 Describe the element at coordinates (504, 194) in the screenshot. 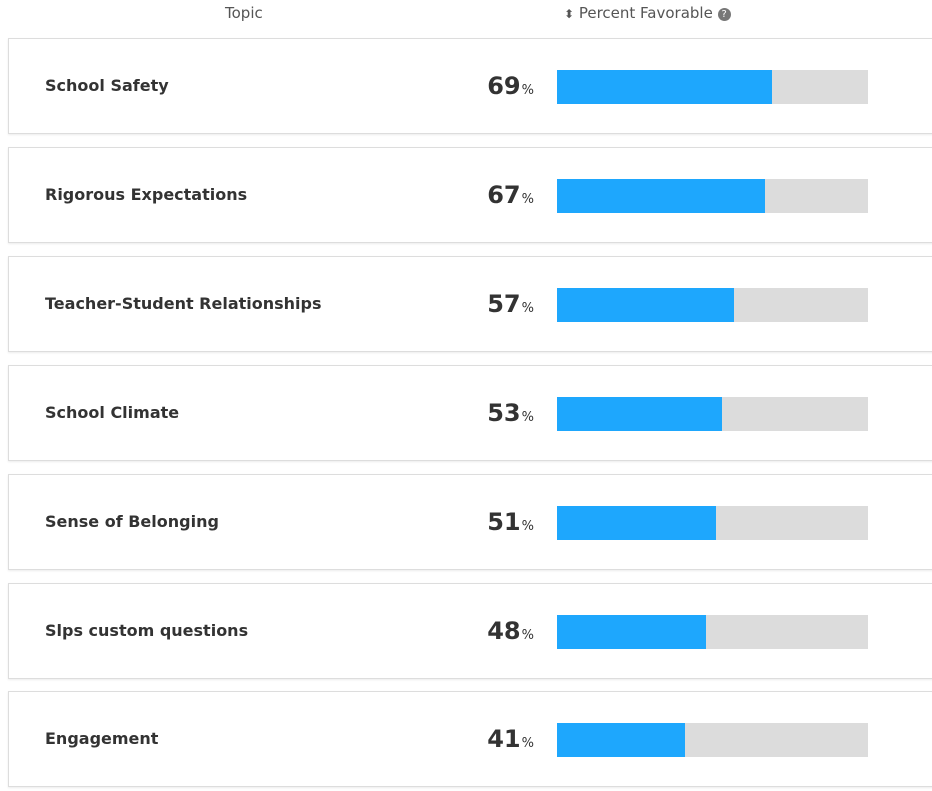

I see `percent-number: 67` at that location.